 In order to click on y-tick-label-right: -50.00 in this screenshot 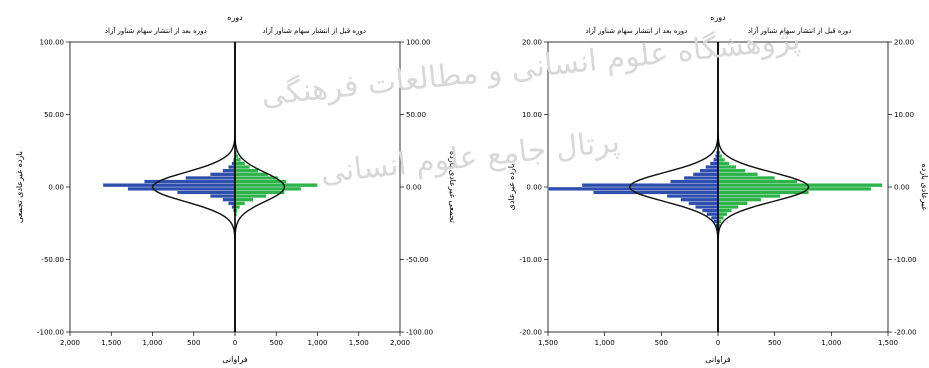, I will do `click(417, 260)`.